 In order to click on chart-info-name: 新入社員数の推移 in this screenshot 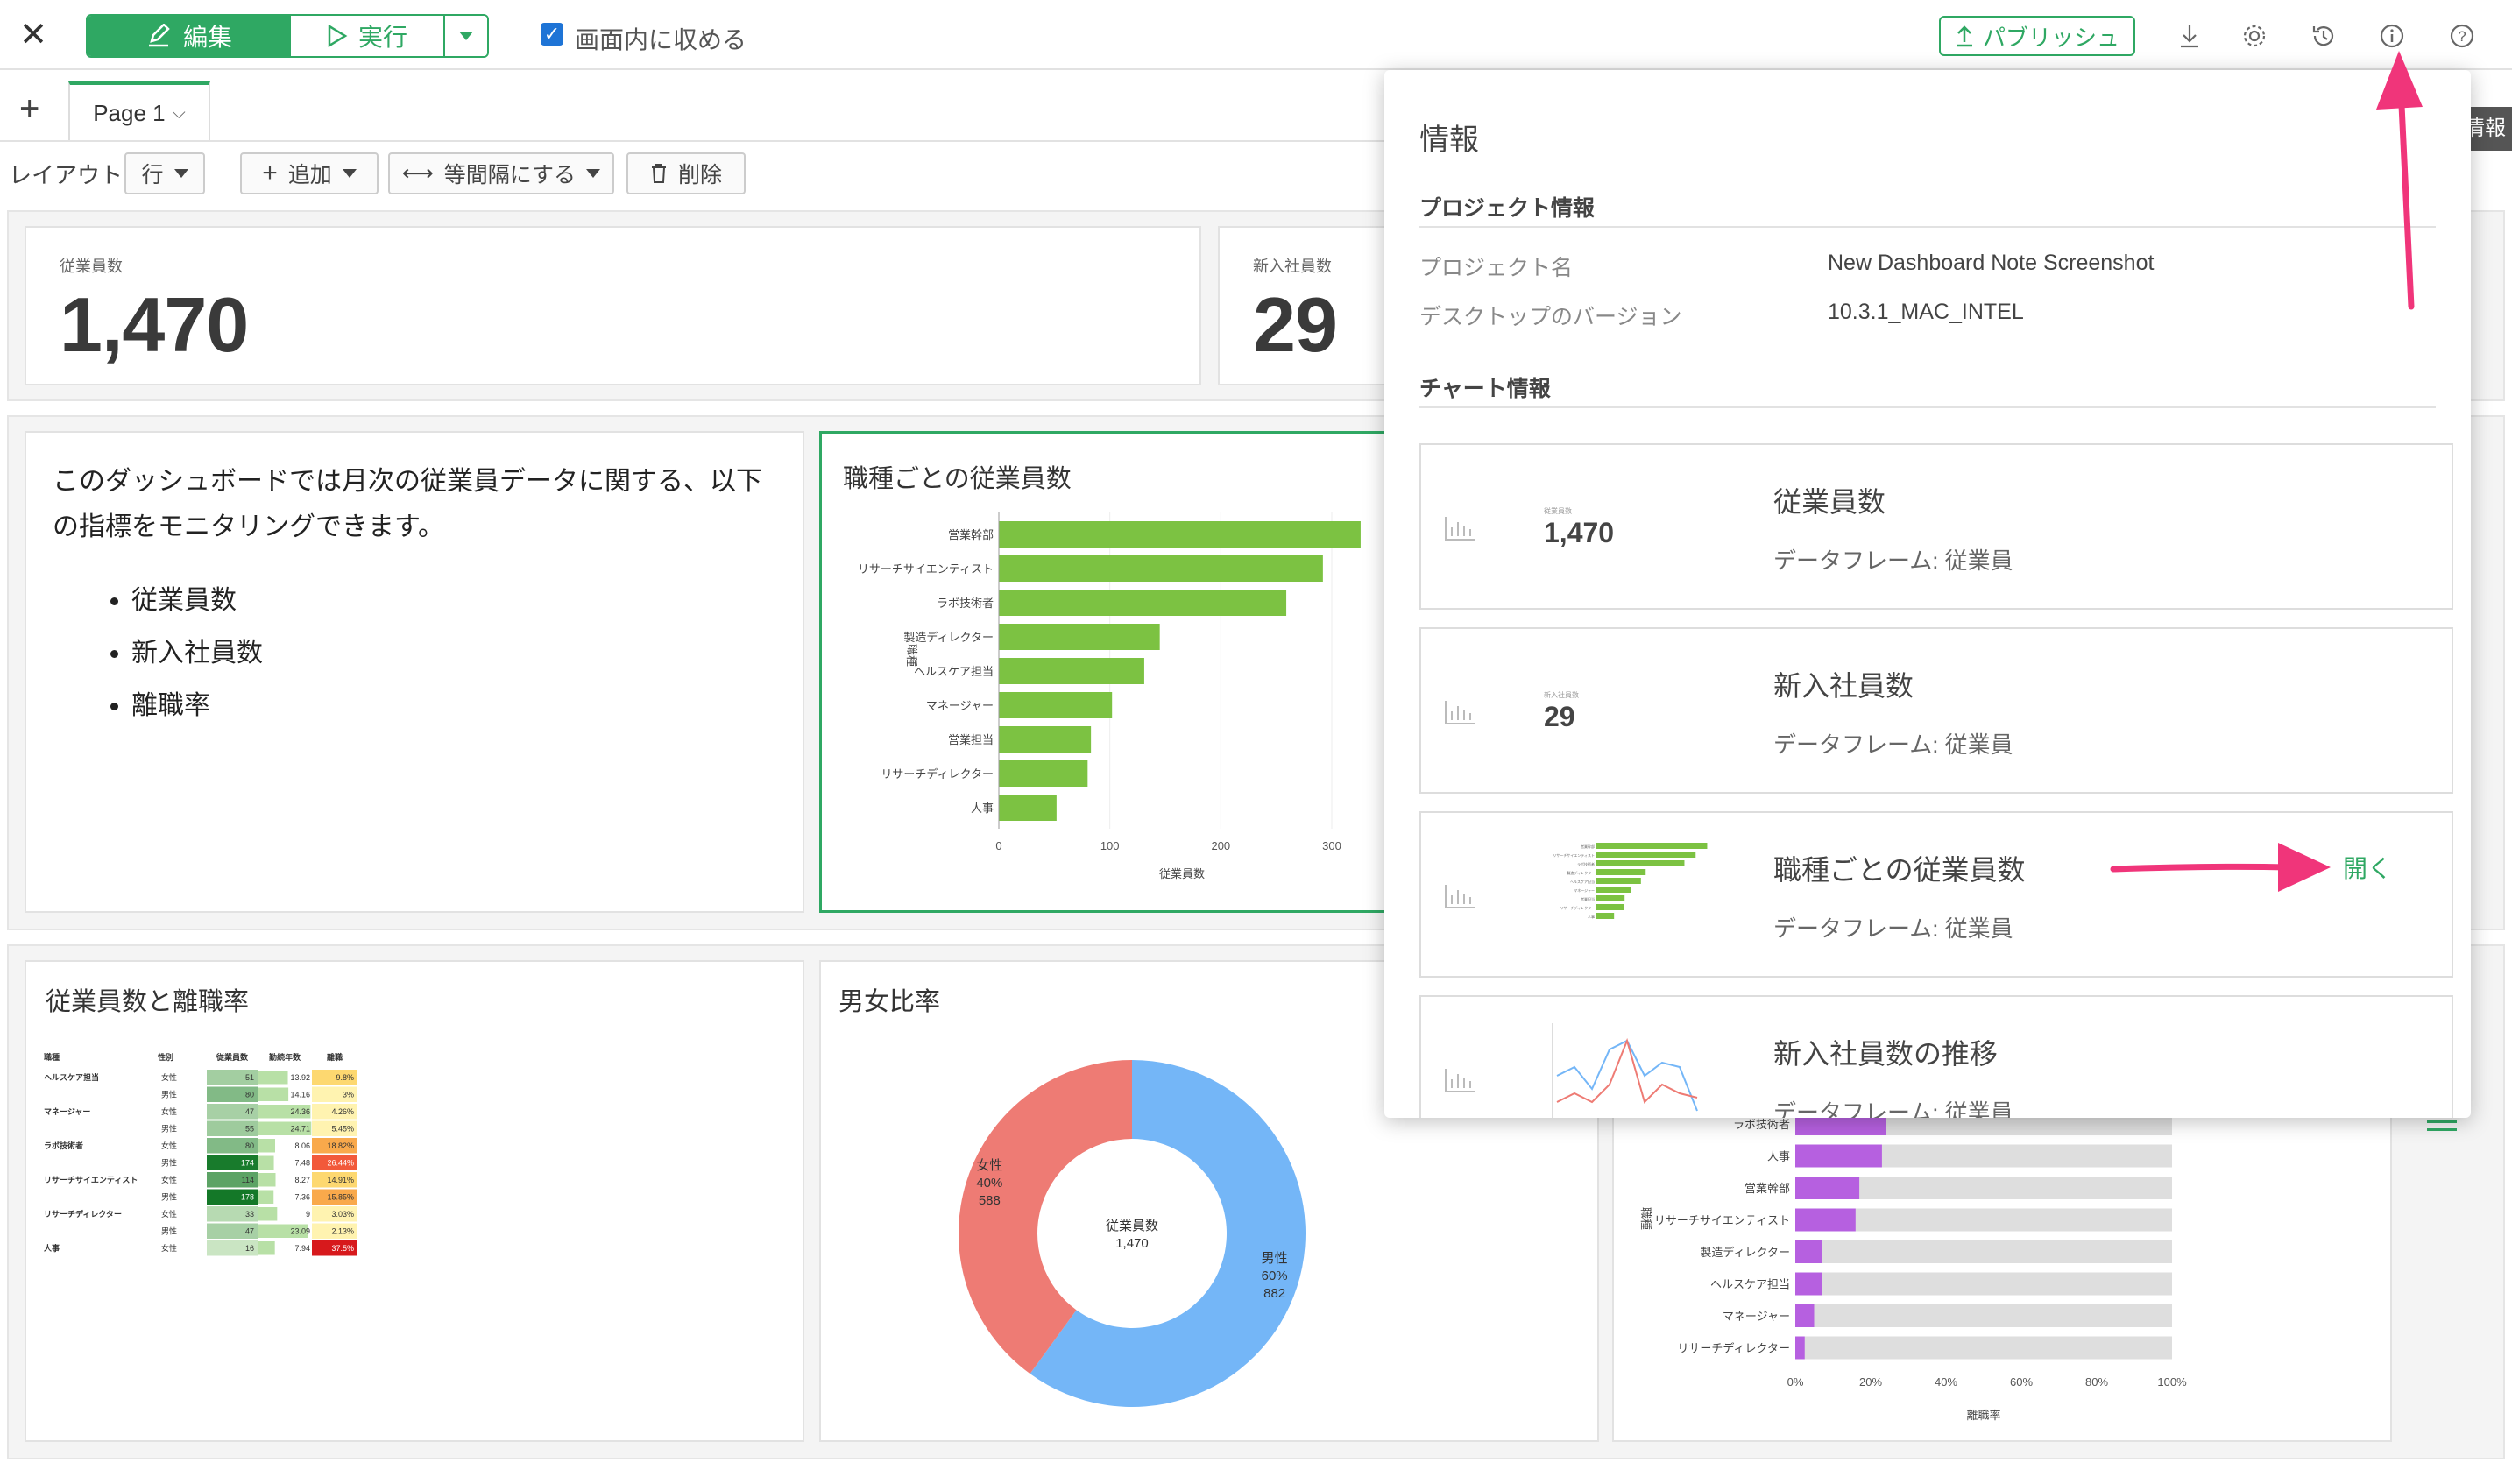, I will do `click(1886, 1054)`.